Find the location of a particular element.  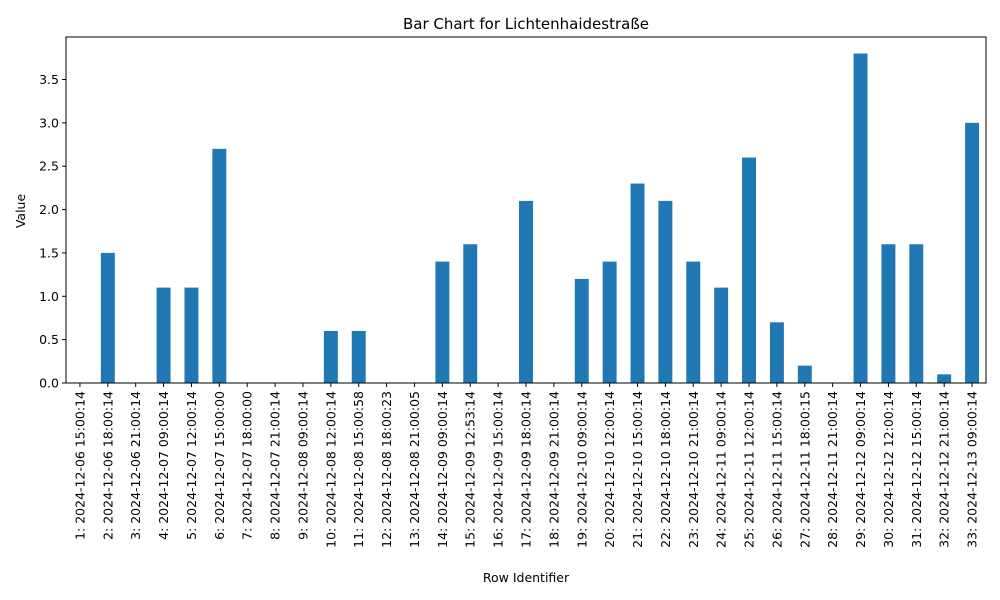

y-tick-label: 1.0 is located at coordinates (49, 296).